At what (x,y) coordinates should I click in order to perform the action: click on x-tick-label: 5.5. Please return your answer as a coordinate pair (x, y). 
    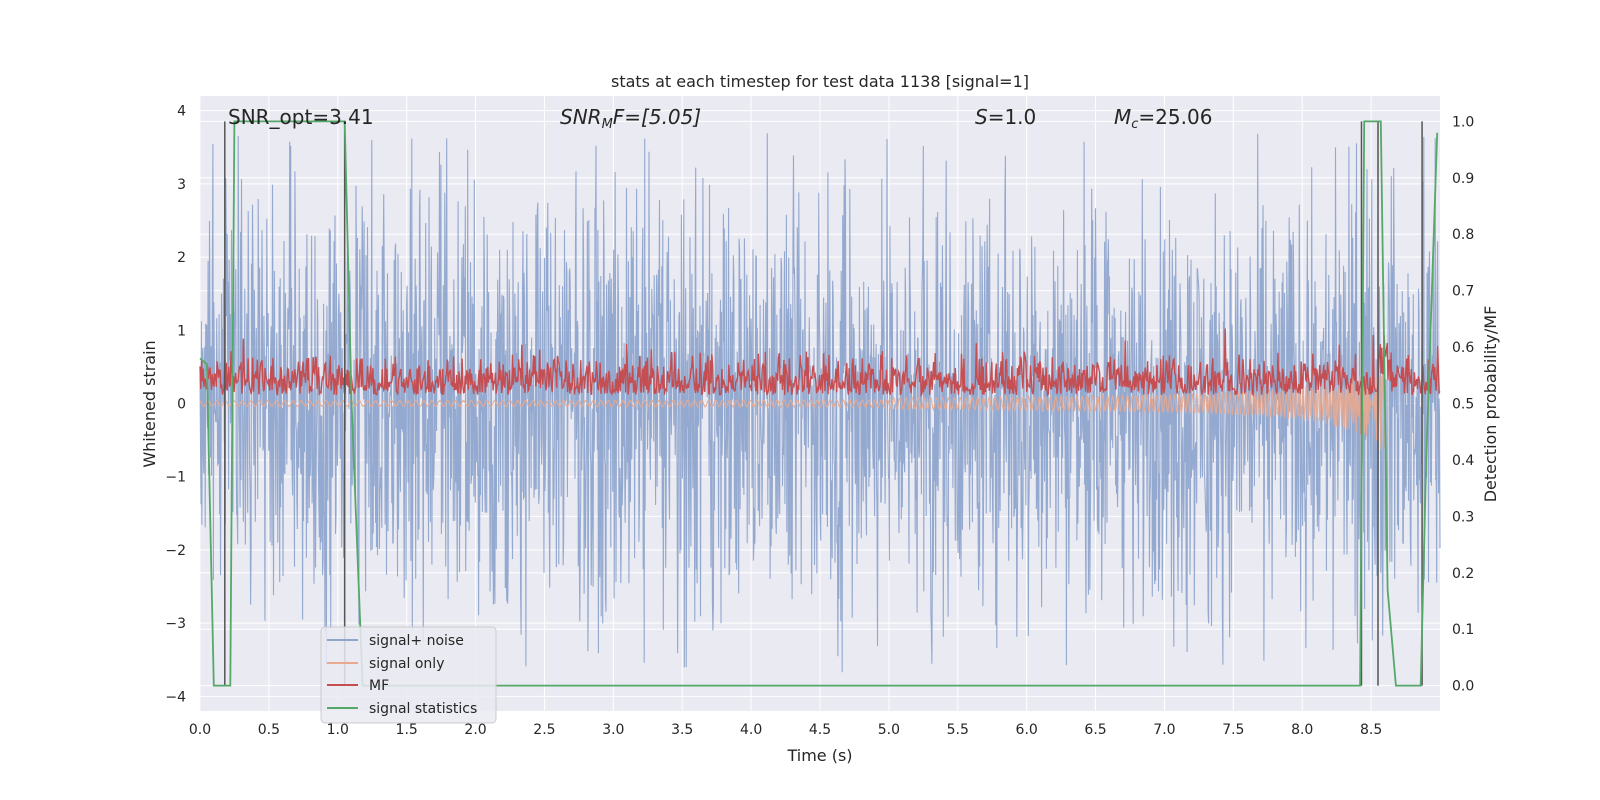
    Looking at the image, I should click on (958, 730).